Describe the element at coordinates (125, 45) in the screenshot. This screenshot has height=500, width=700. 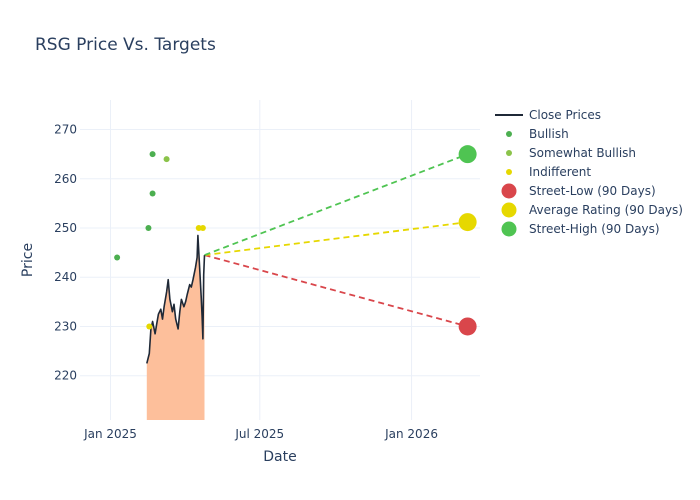
I see `chart-title: RSG Price Vs. Targets` at that location.